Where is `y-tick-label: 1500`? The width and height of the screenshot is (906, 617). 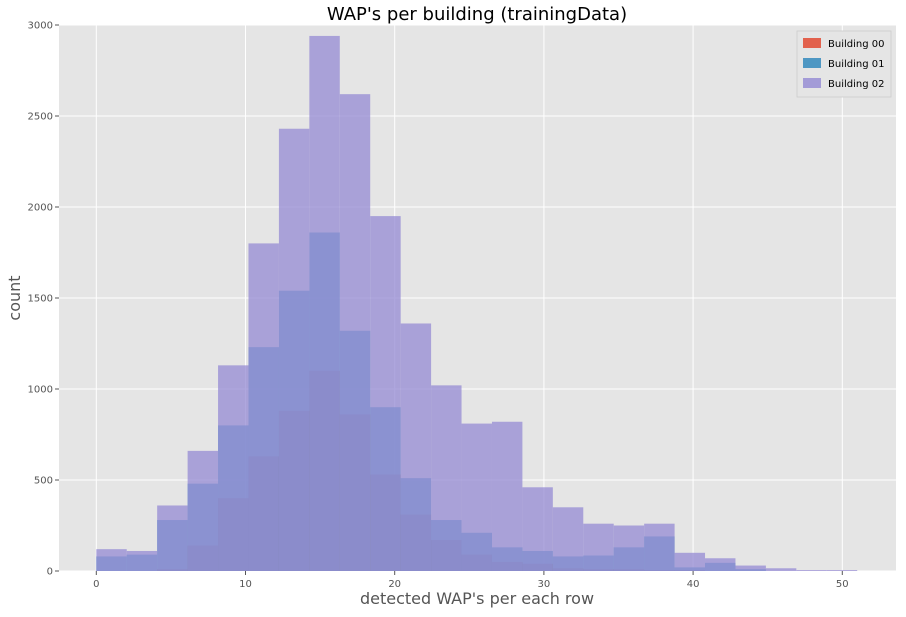
y-tick-label: 1500 is located at coordinates (40, 299).